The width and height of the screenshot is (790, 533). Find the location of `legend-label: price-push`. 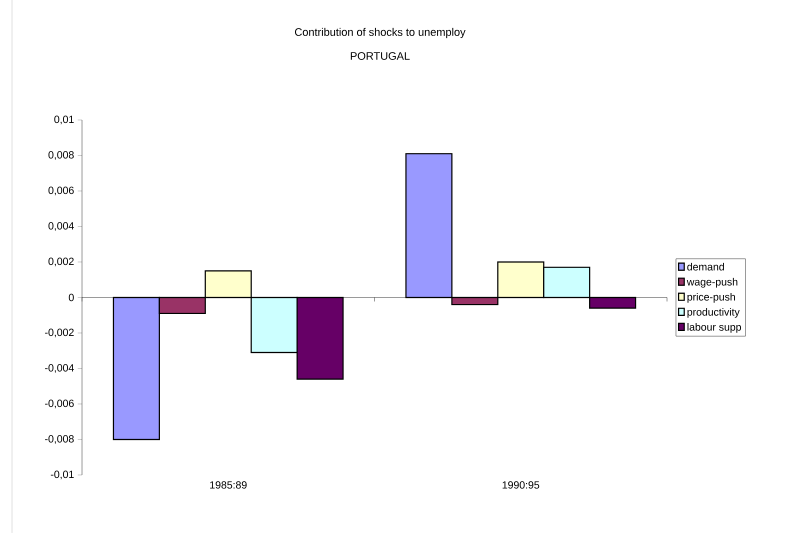

legend-label: price-push is located at coordinates (711, 297).